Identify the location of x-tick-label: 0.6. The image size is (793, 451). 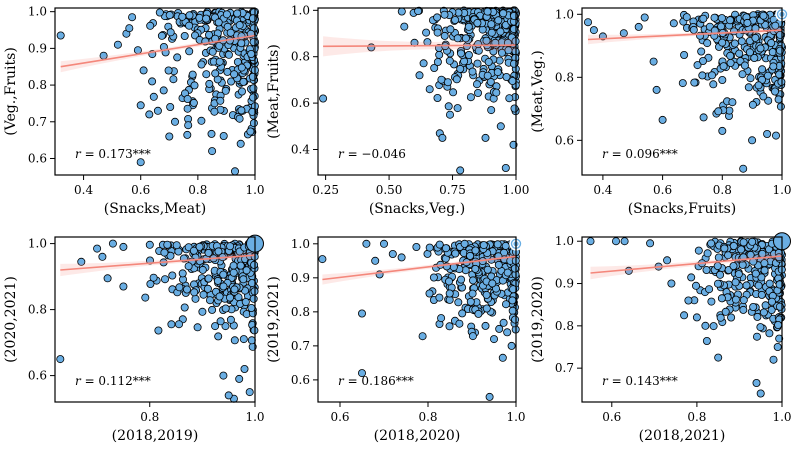
(140, 190).